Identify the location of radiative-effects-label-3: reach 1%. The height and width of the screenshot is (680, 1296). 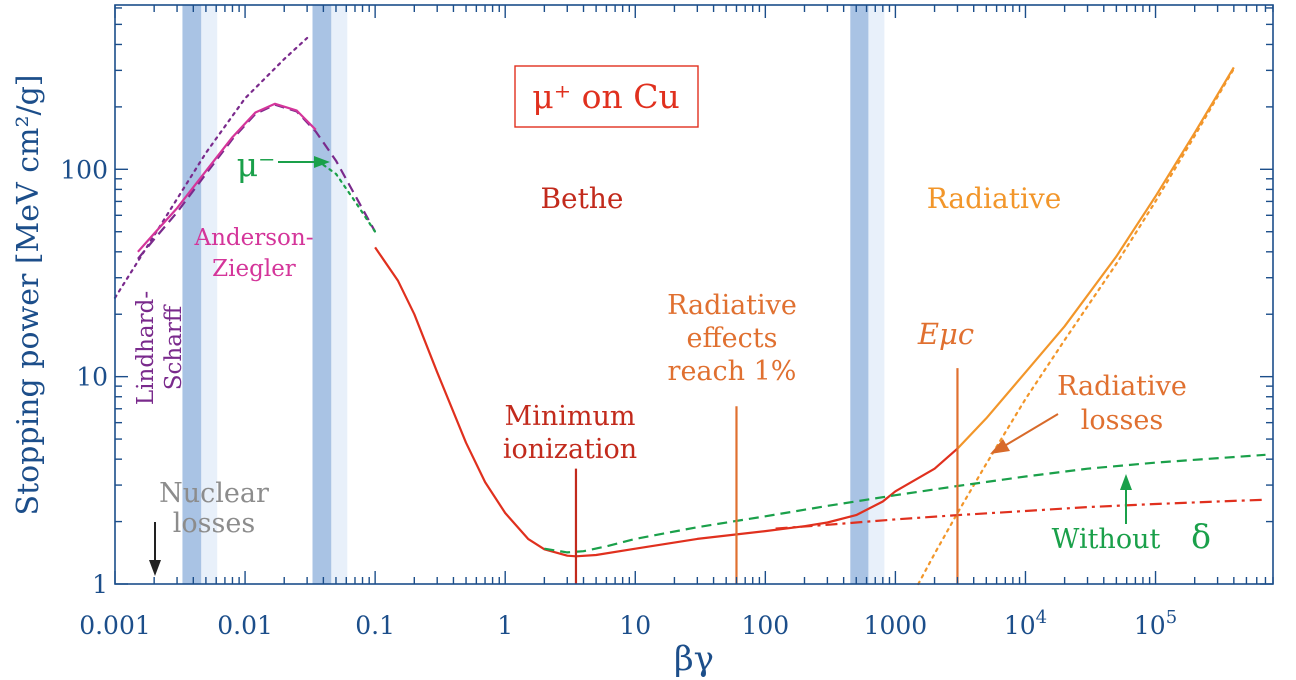
(732, 371).